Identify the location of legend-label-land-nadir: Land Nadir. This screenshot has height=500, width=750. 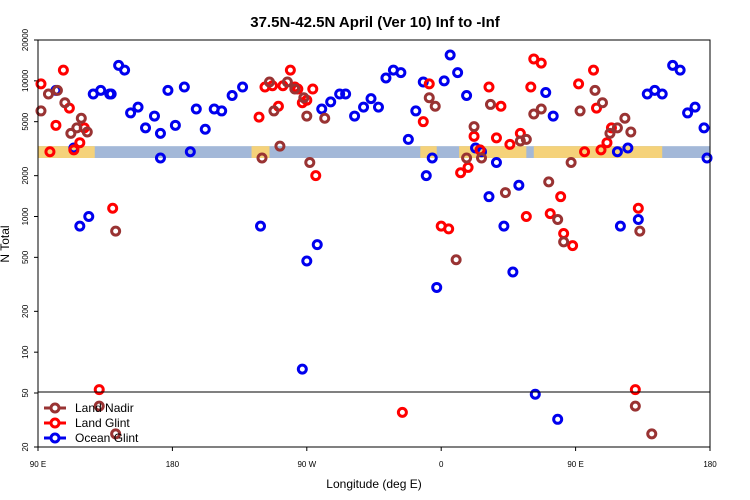
(104, 408).